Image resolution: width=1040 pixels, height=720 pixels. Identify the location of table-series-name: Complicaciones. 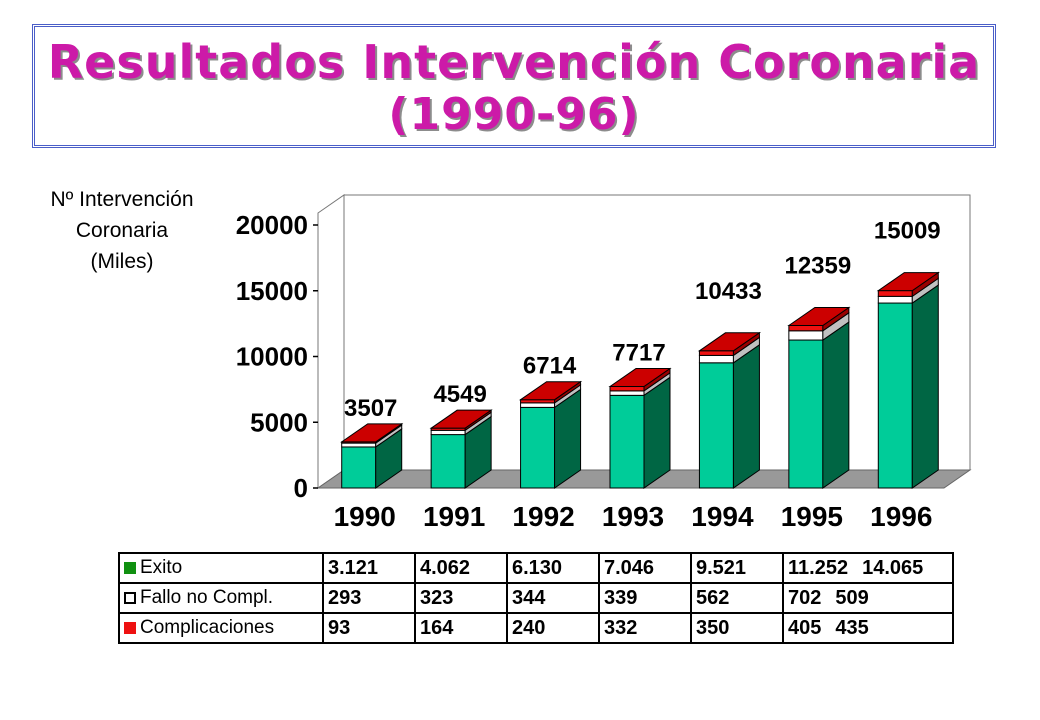
(221, 628).